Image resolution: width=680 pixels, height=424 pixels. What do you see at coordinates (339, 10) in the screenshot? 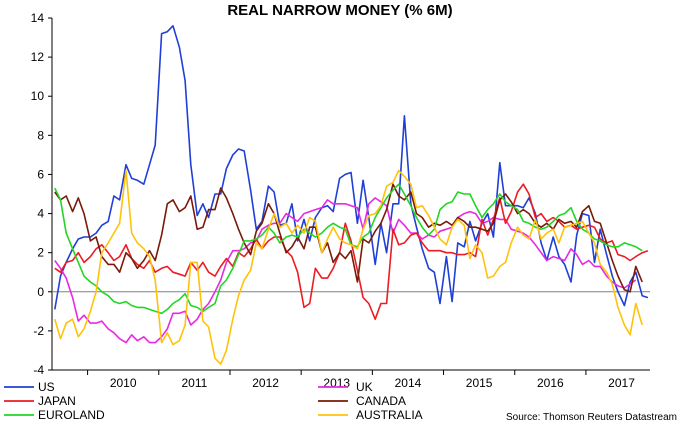
I see `chart-title: REAL NARROW MONEY (% 6M)` at bounding box center [339, 10].